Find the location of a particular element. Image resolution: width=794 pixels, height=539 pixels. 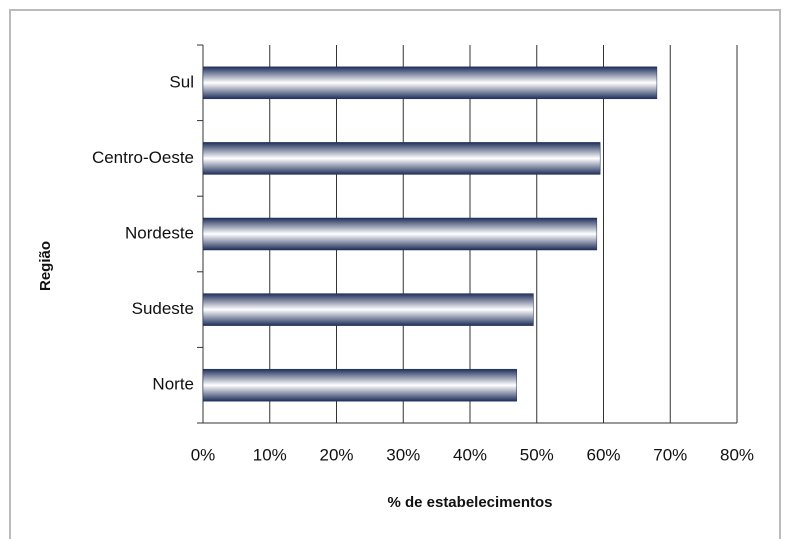

x-axis-title: % de estabelecimentos is located at coordinates (469, 502).